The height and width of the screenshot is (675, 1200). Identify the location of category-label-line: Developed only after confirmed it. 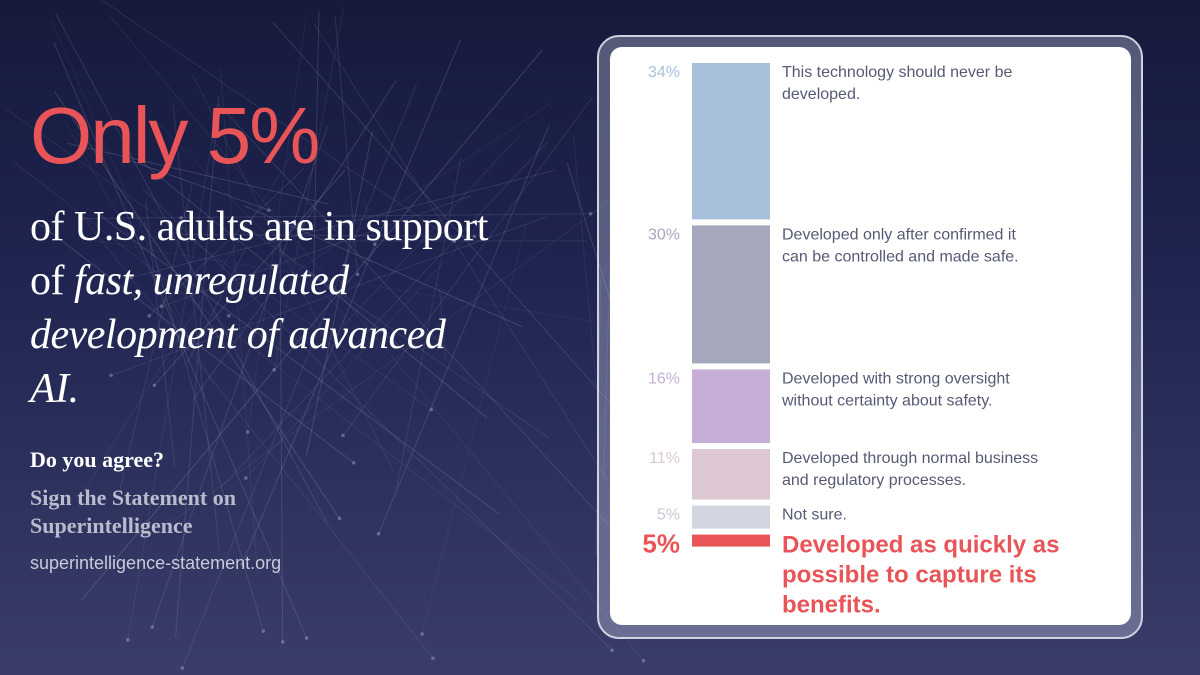
(899, 234).